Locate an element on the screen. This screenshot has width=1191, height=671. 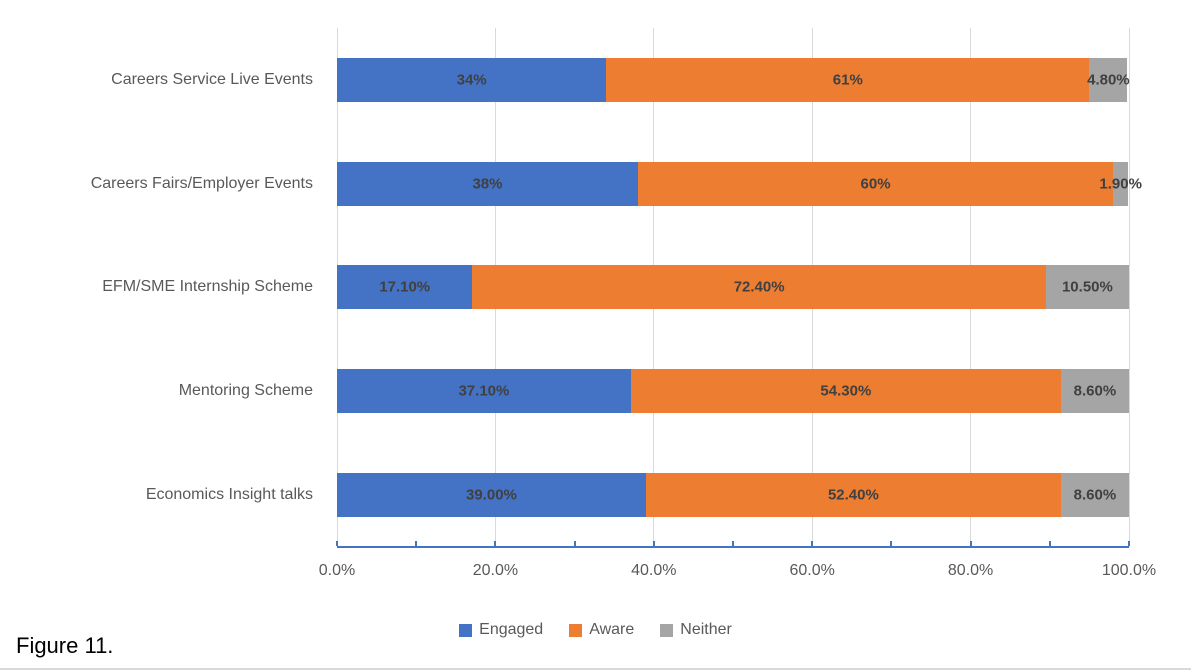
x-axis-tick-label: 0.0% is located at coordinates (337, 570).